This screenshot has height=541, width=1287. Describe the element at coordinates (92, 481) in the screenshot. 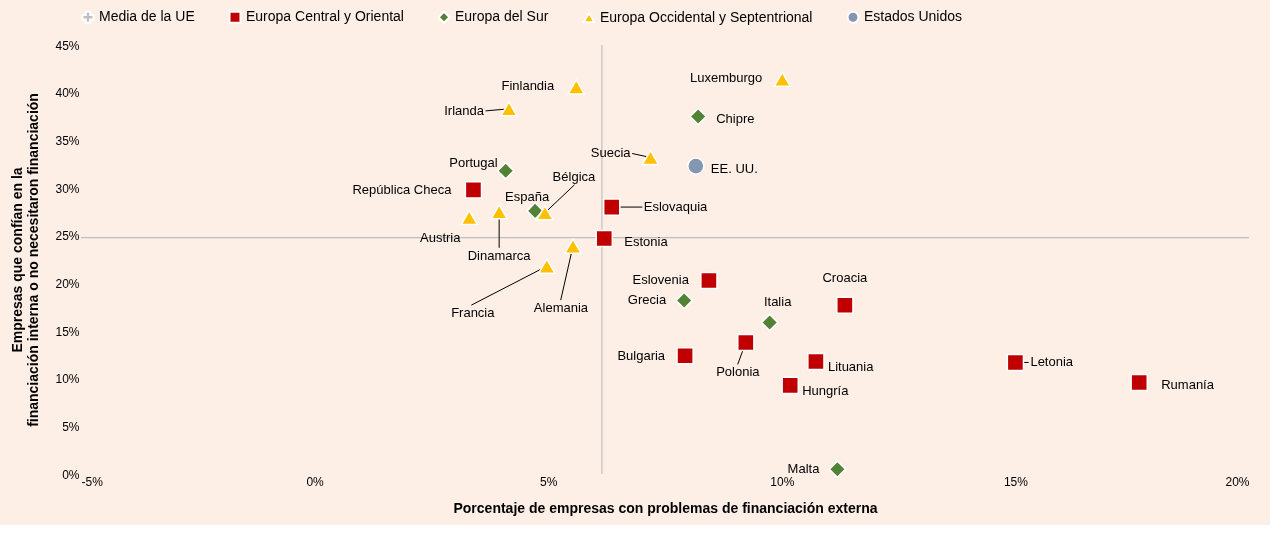

I see `x-tick-label: -5%` at that location.